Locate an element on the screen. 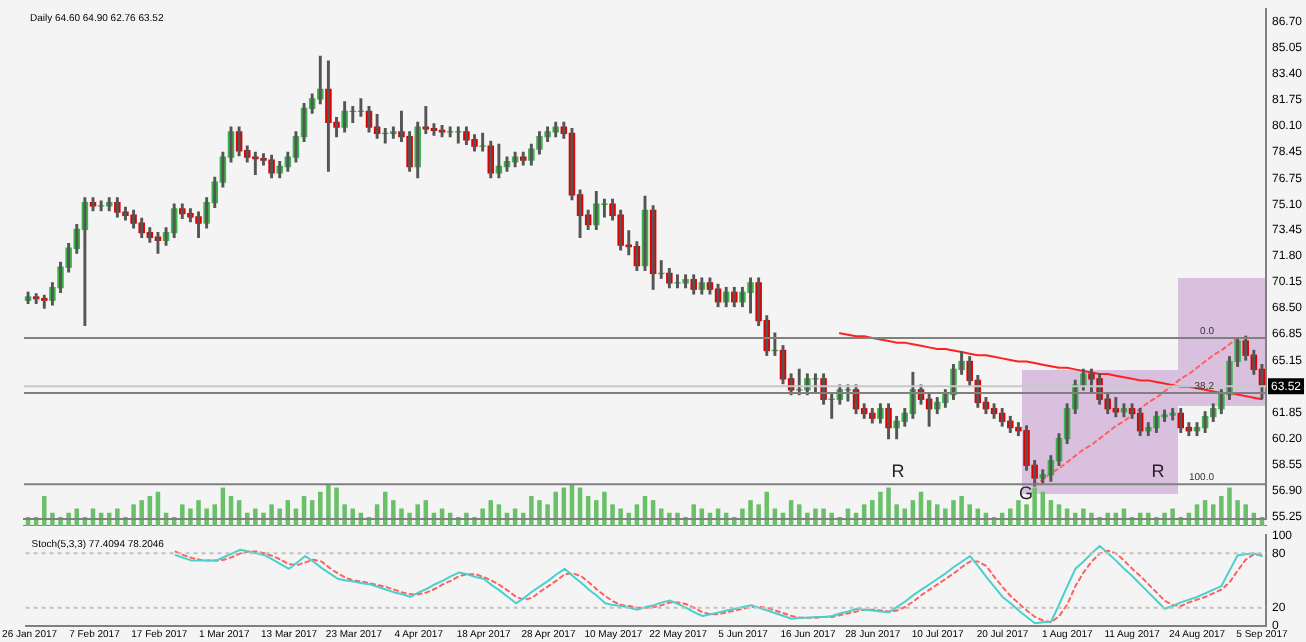  annotation: G is located at coordinates (1026, 492).